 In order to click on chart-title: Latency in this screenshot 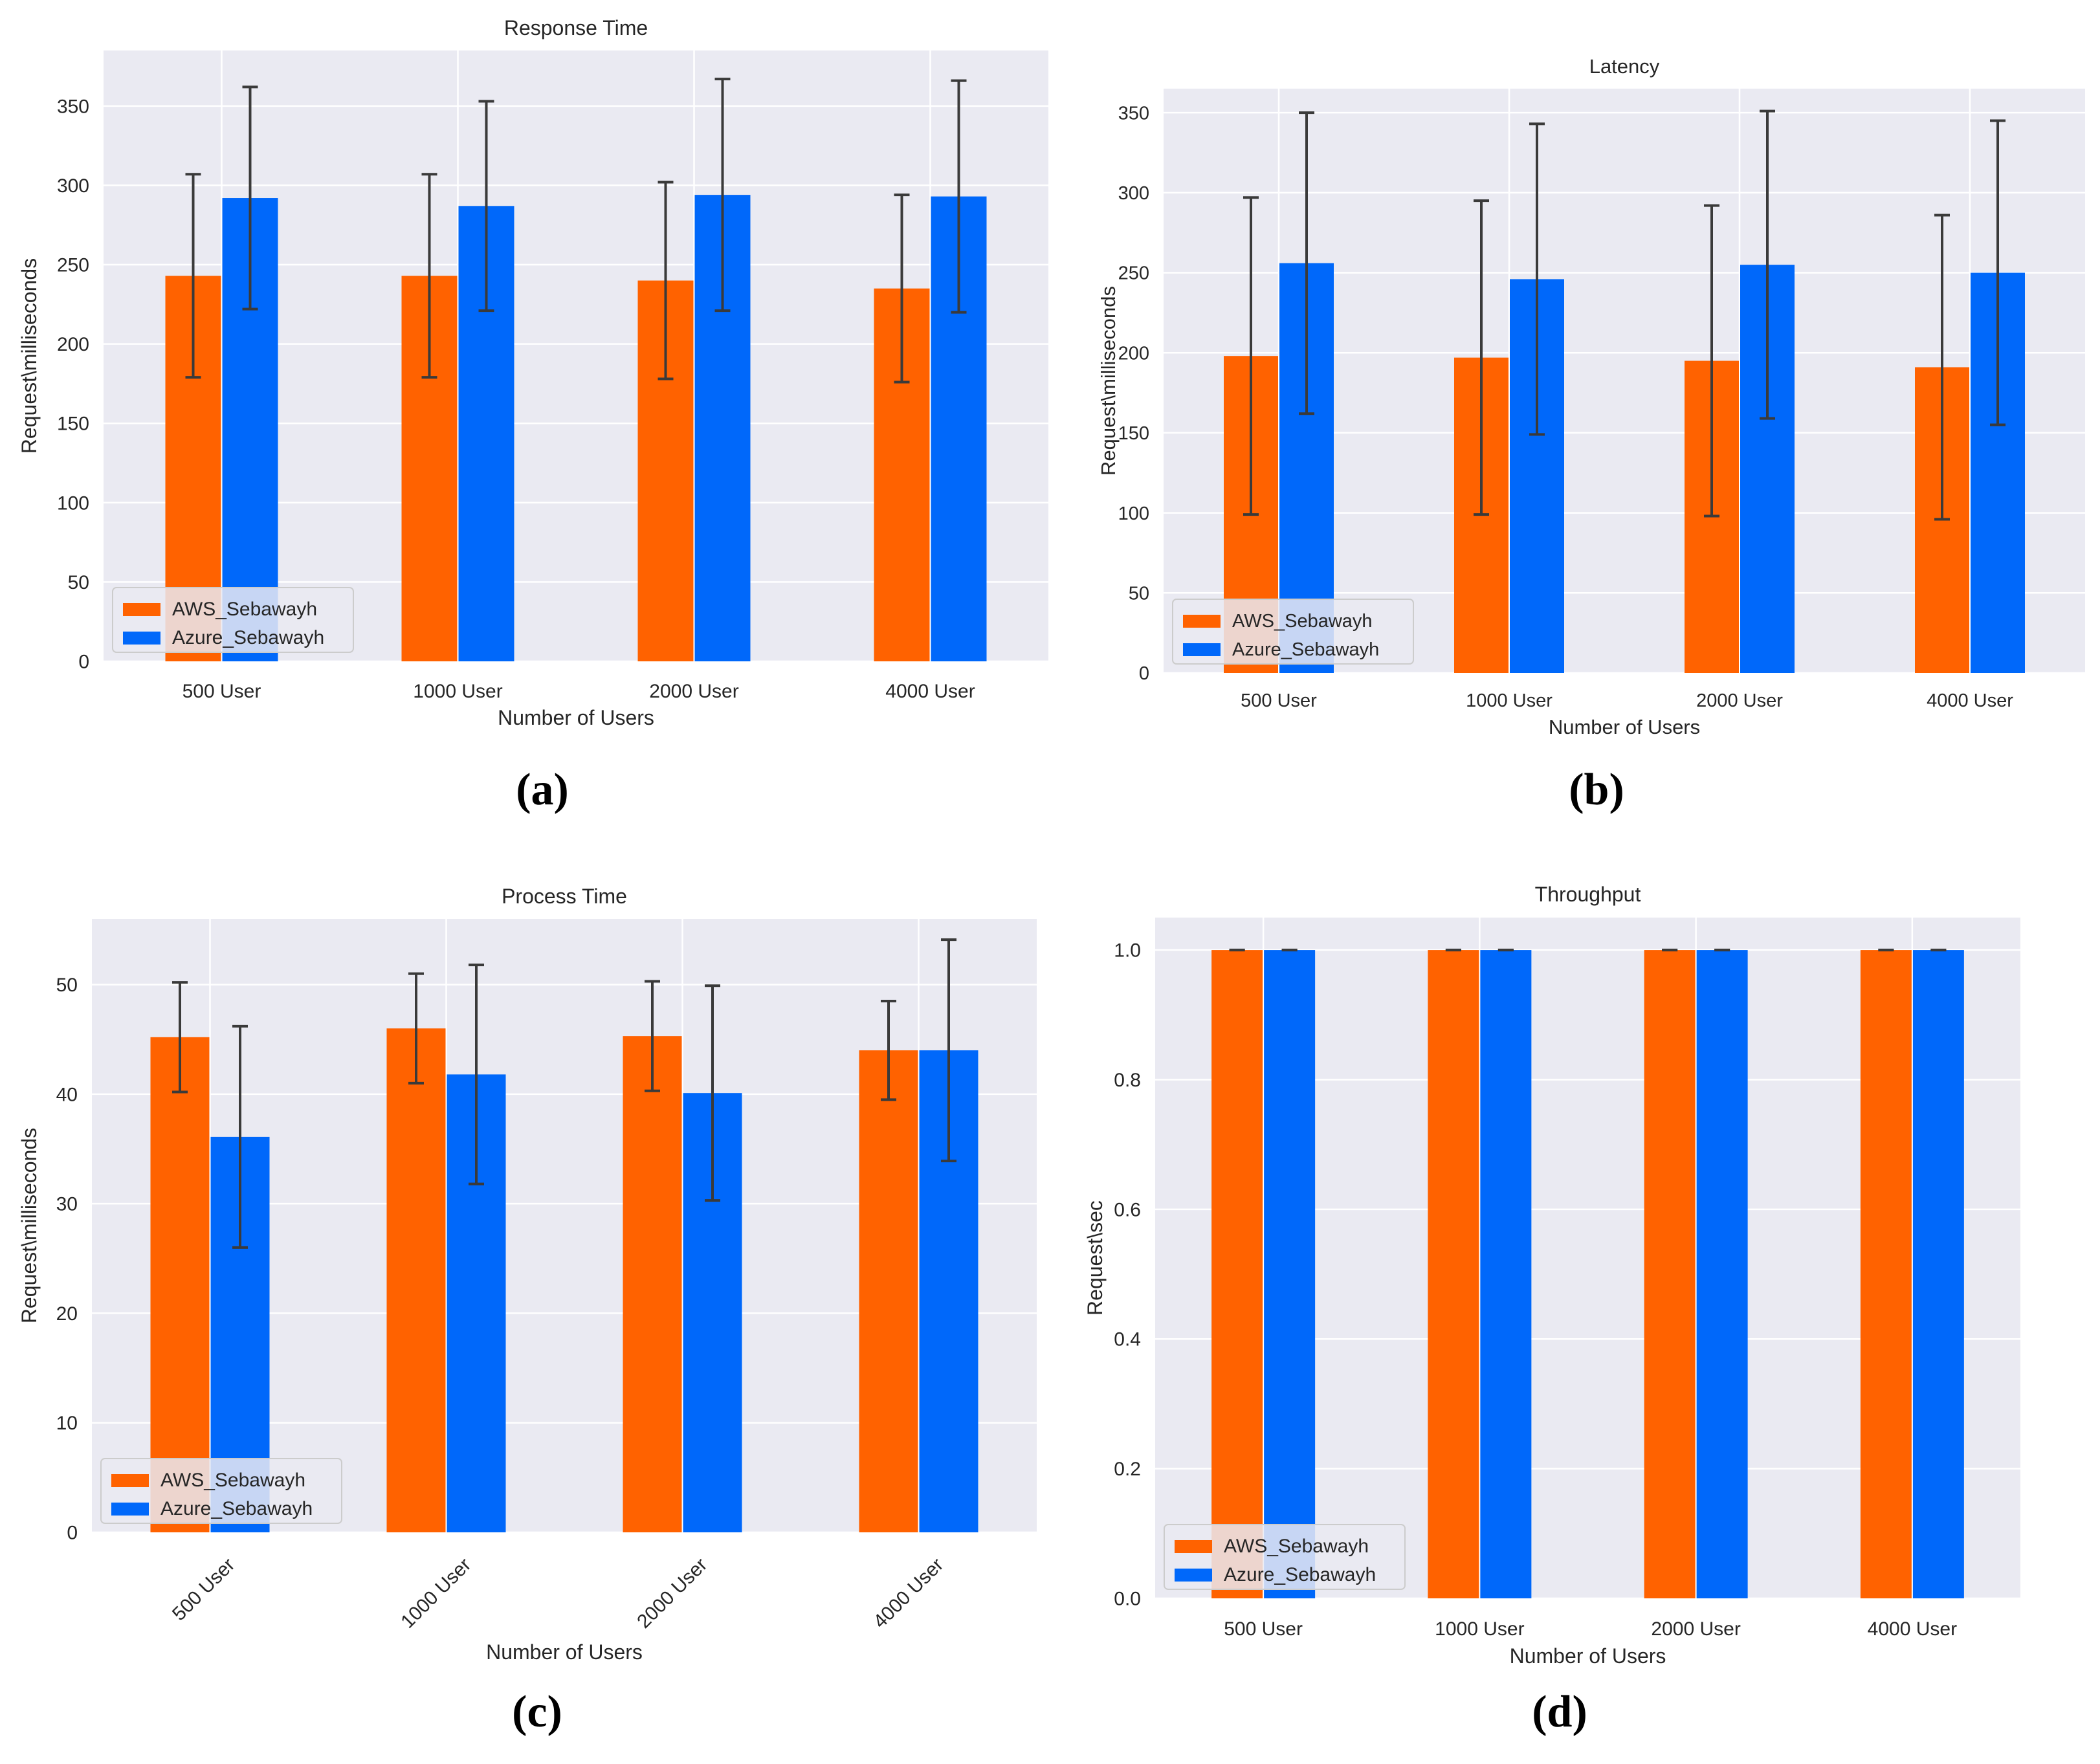, I will do `click(1625, 66)`.